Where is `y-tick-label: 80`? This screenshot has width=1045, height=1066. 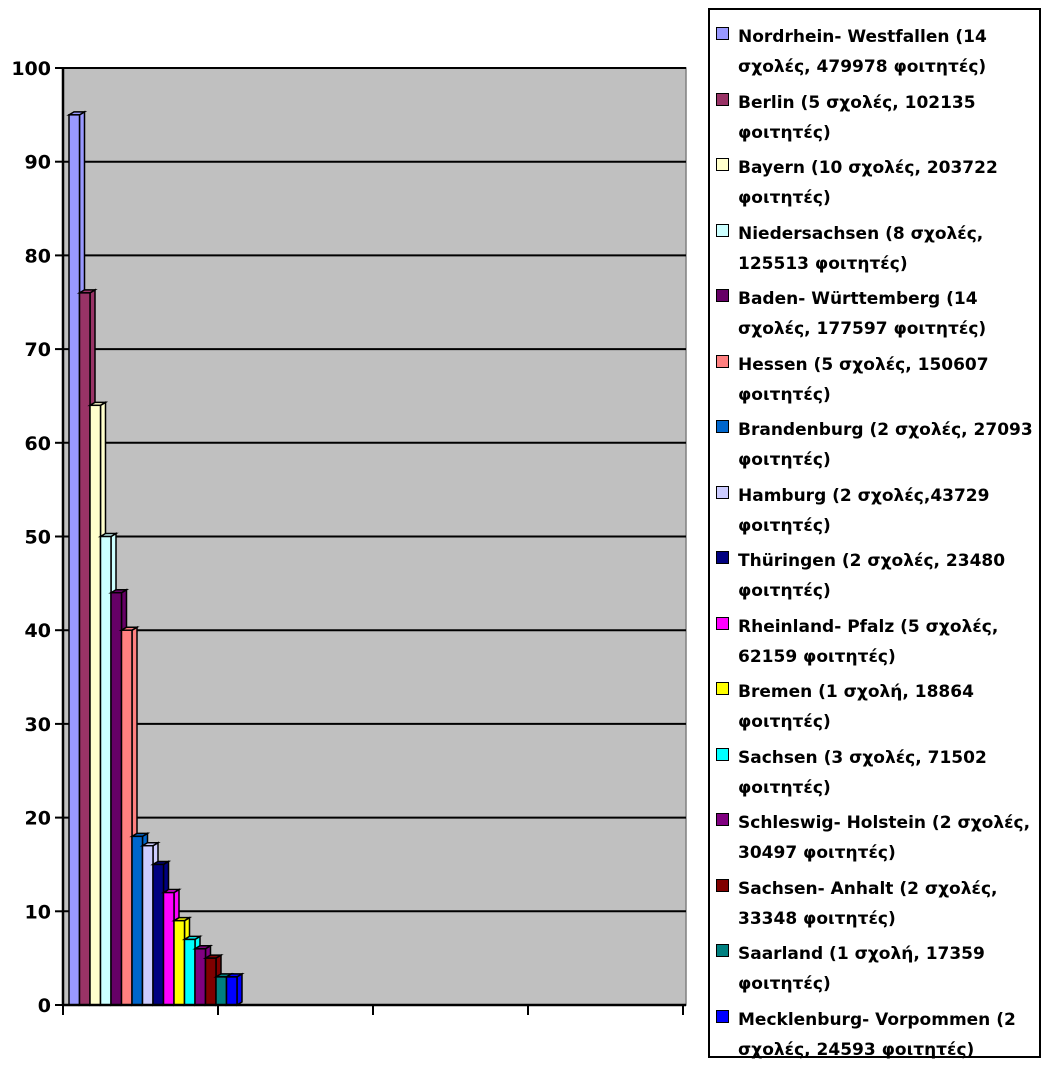 y-tick-label: 80 is located at coordinates (38, 256).